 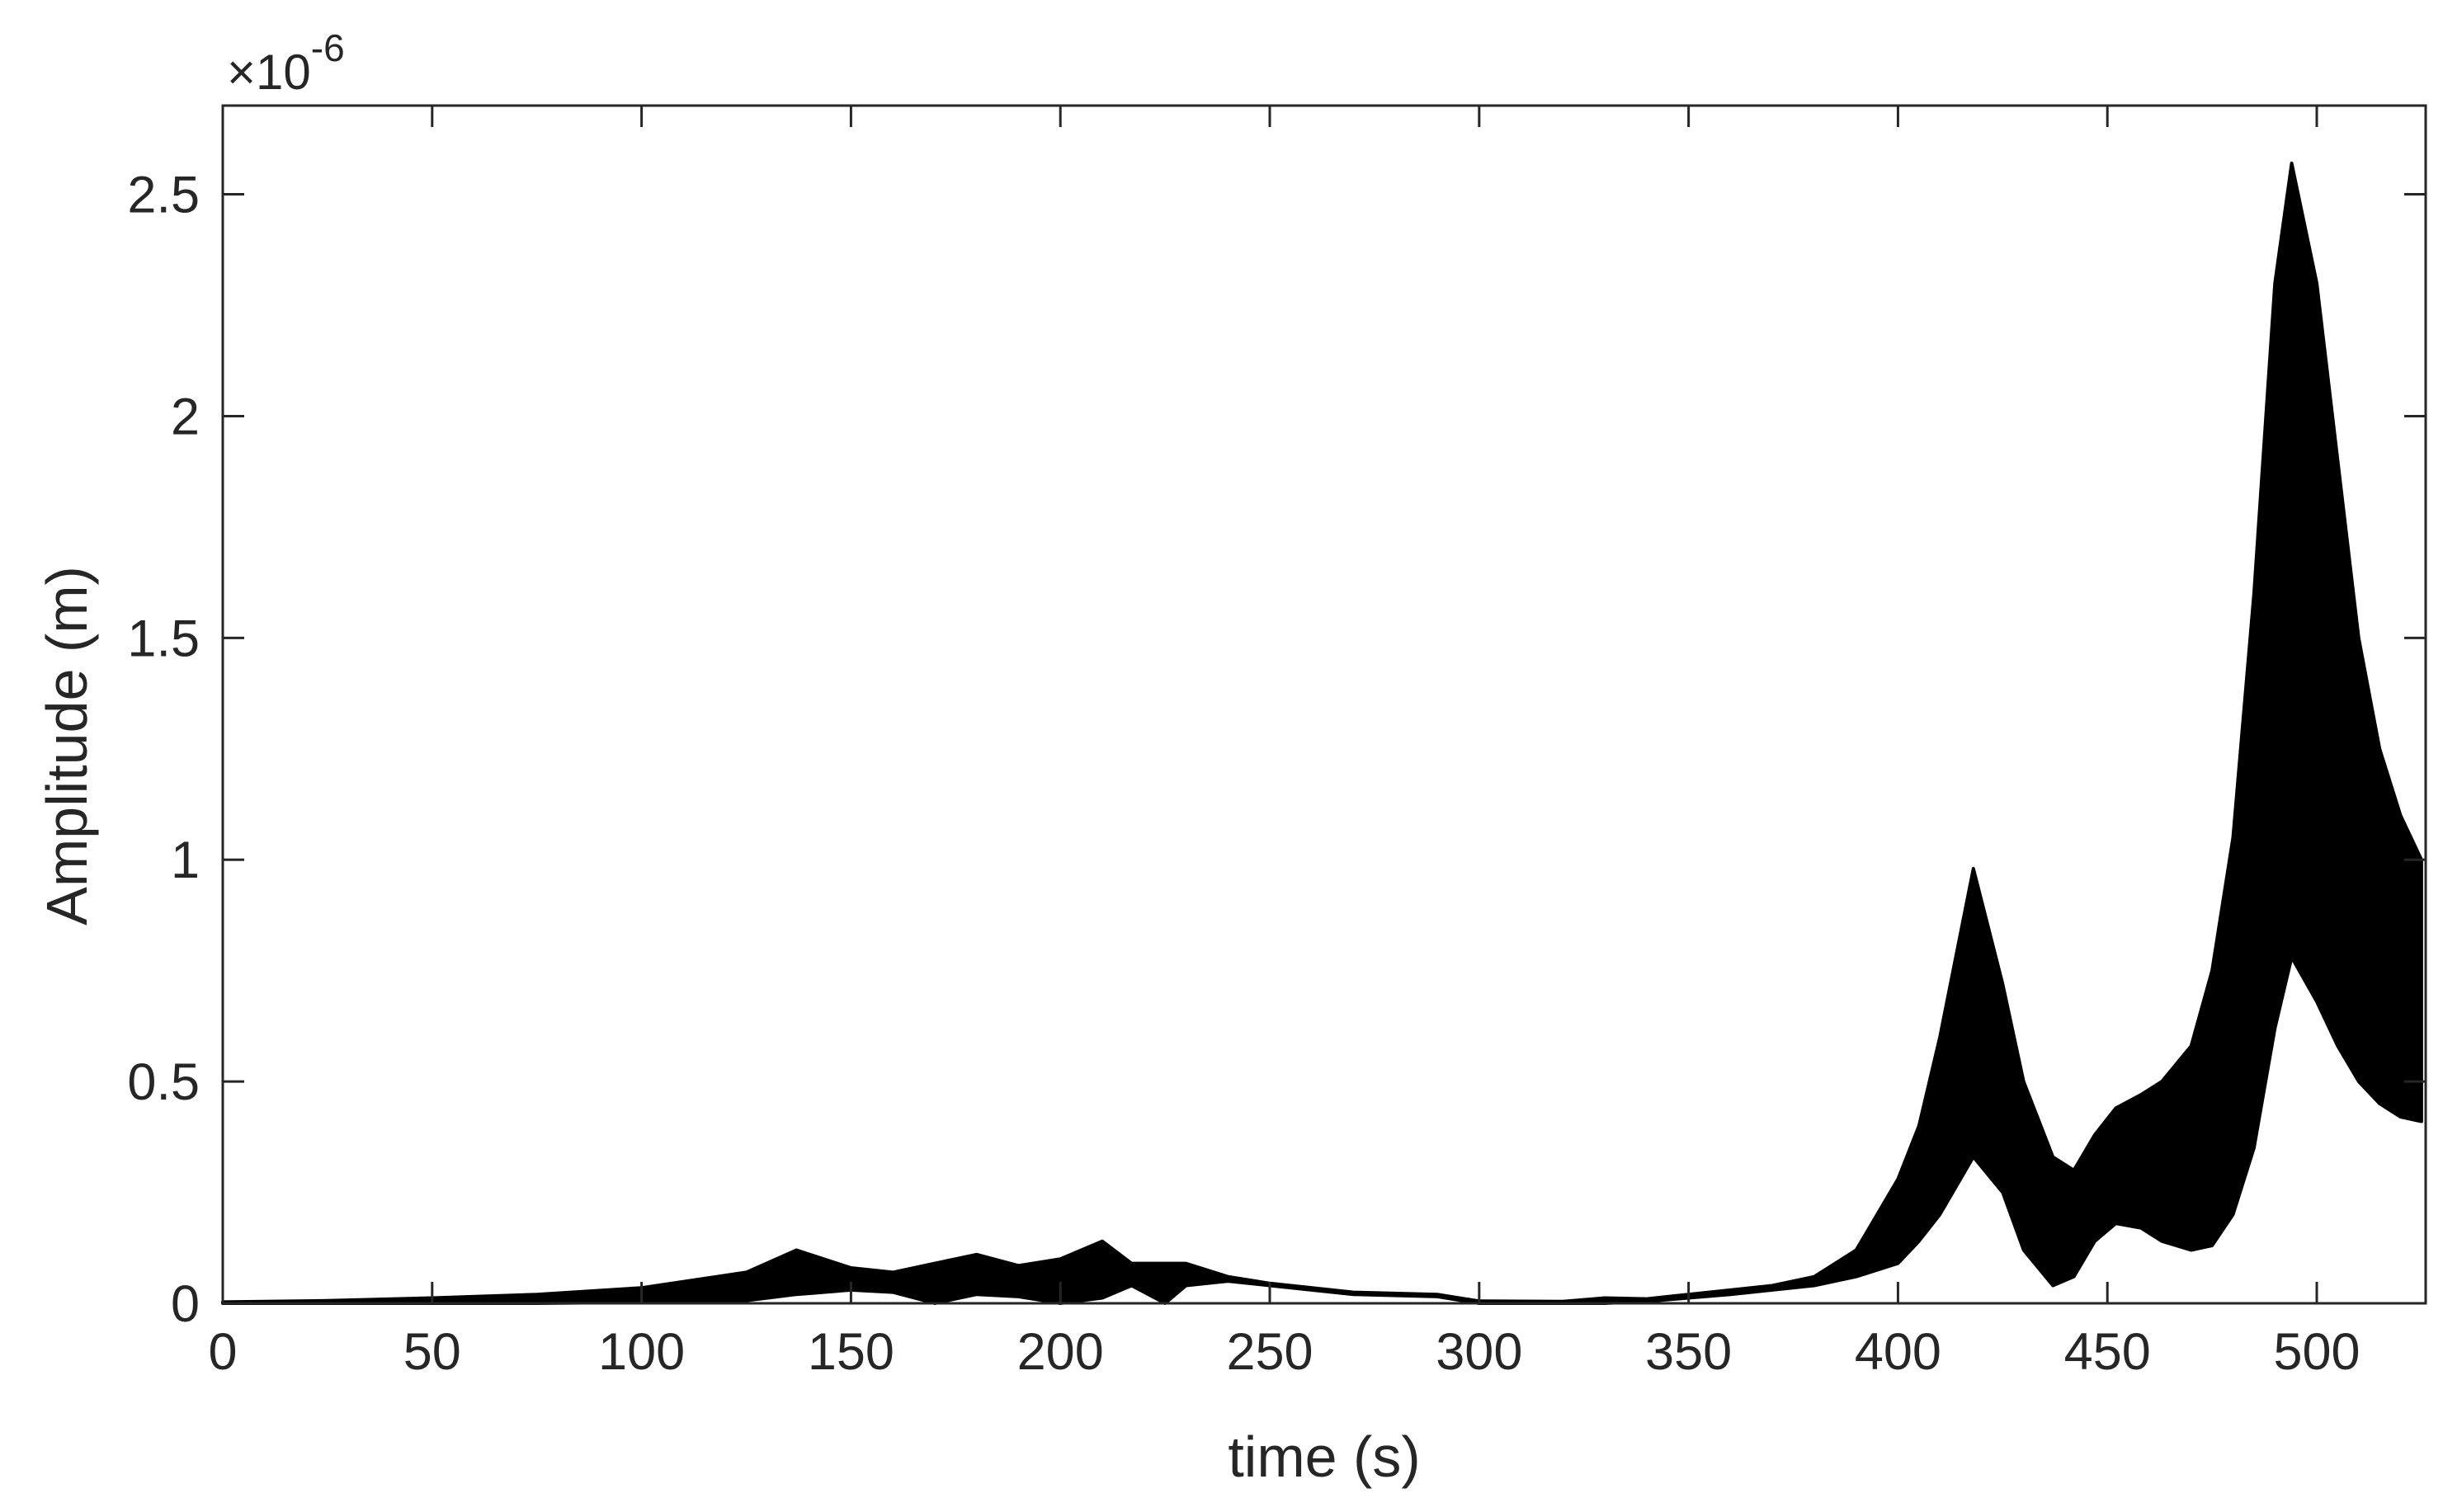 I want to click on y-exponent-prefix: ×10, so click(x=269, y=72).